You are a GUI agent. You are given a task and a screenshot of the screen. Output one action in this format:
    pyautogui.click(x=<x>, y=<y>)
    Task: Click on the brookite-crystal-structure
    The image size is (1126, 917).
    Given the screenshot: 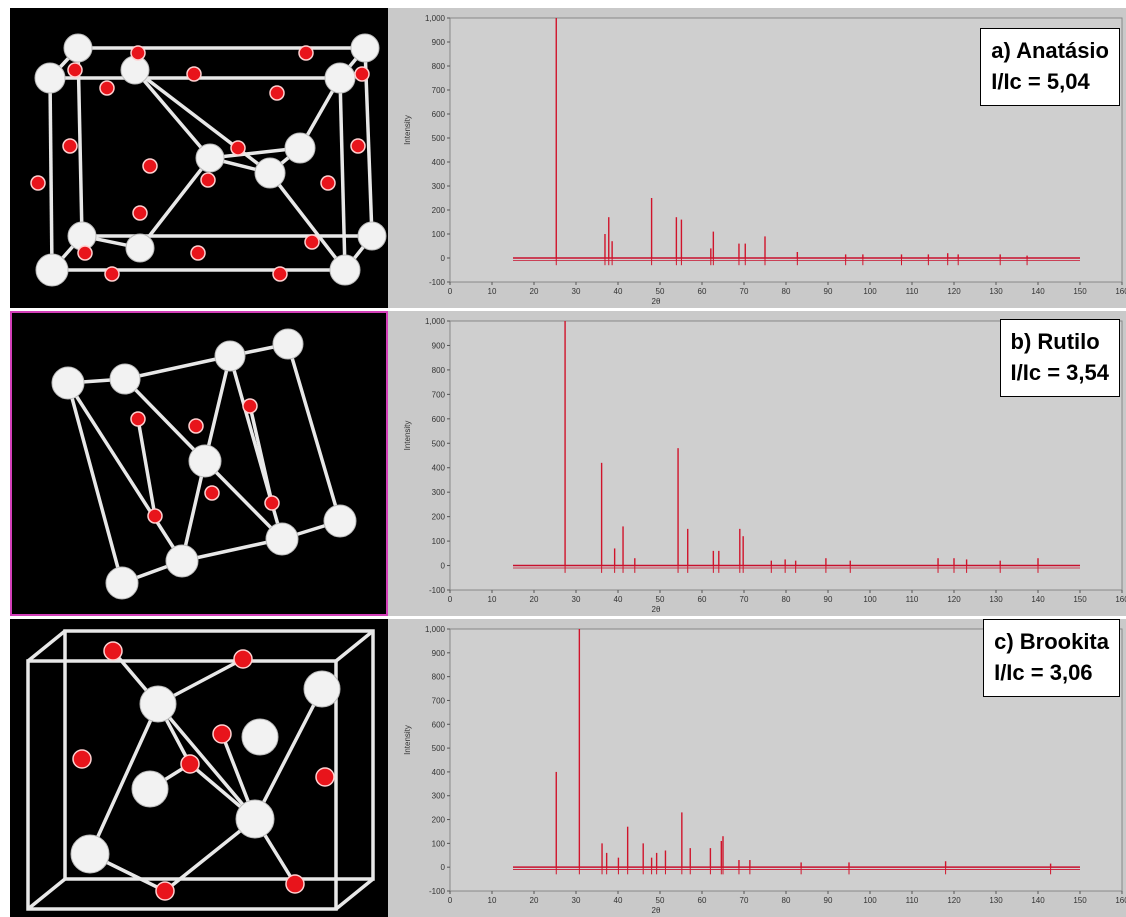 What is the action you would take?
    pyautogui.click(x=200, y=770)
    